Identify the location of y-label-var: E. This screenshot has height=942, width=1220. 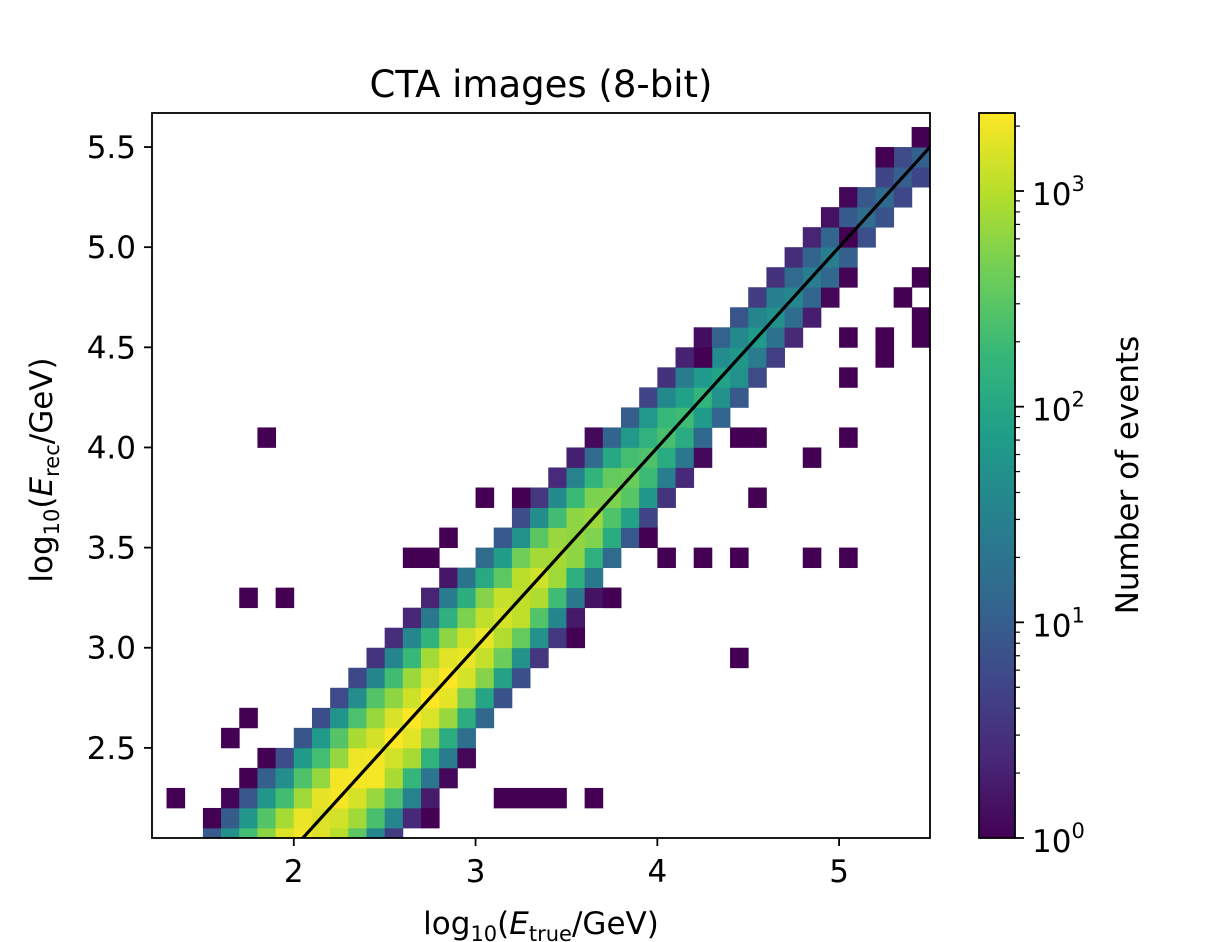
(42, 486).